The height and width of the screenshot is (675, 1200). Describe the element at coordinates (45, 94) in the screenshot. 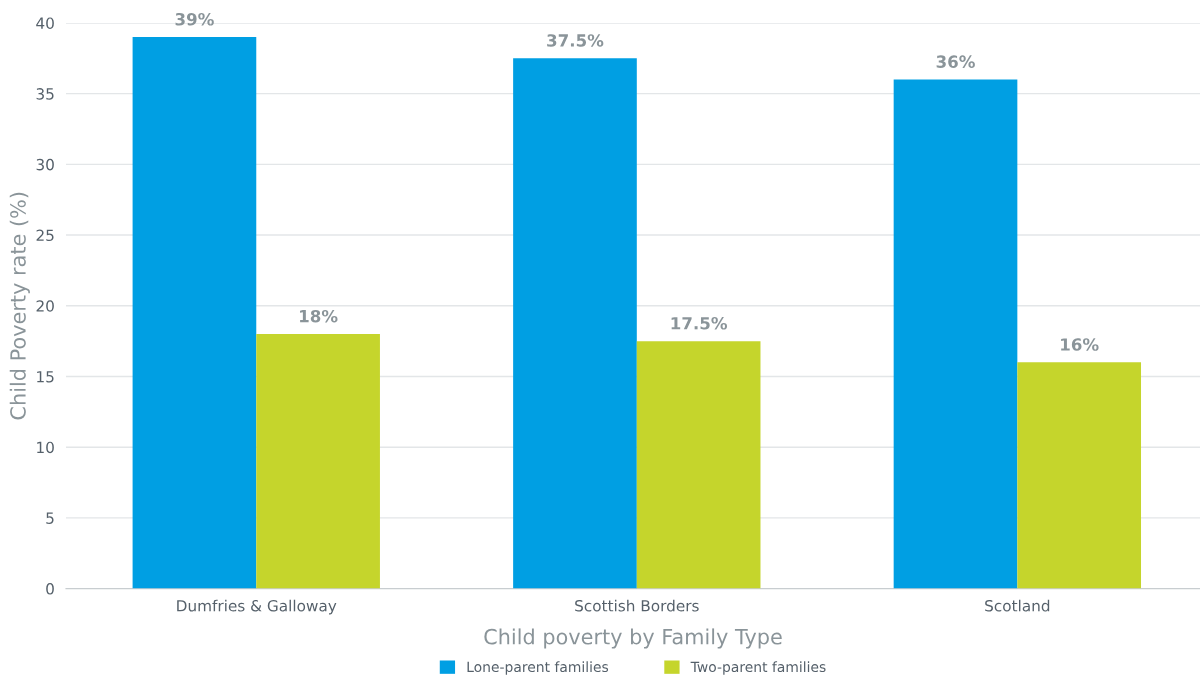

I see `y-tick-label: 35` at that location.